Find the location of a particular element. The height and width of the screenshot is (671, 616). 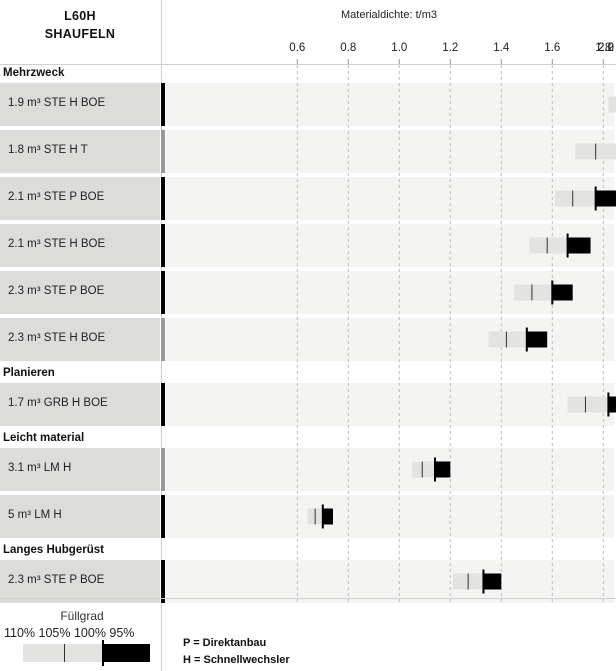

section-header: Langes Hubgerüst is located at coordinates (53, 550).